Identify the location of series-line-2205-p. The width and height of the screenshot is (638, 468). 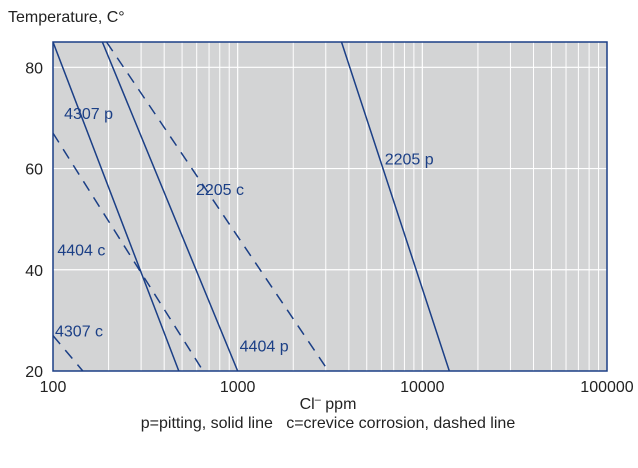
(395, 206).